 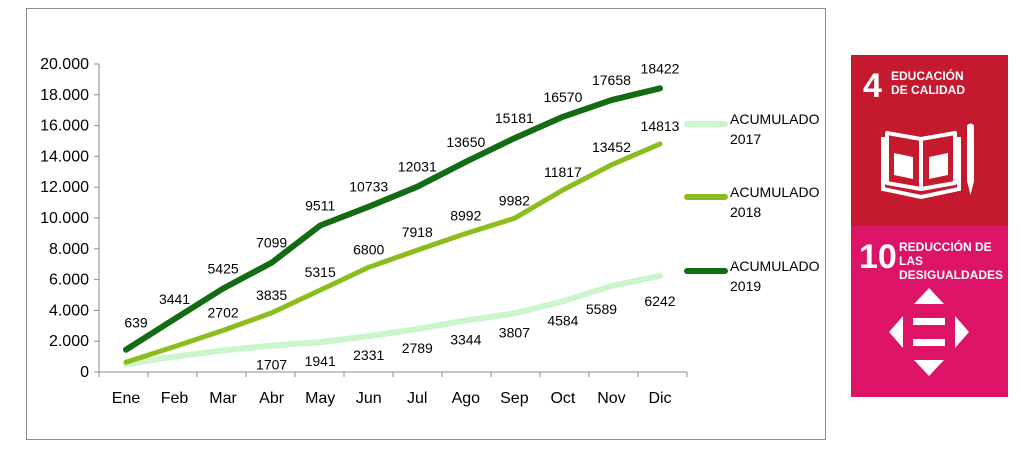 What do you see at coordinates (514, 398) in the screenshot?
I see `x-tick-label: Sep` at bounding box center [514, 398].